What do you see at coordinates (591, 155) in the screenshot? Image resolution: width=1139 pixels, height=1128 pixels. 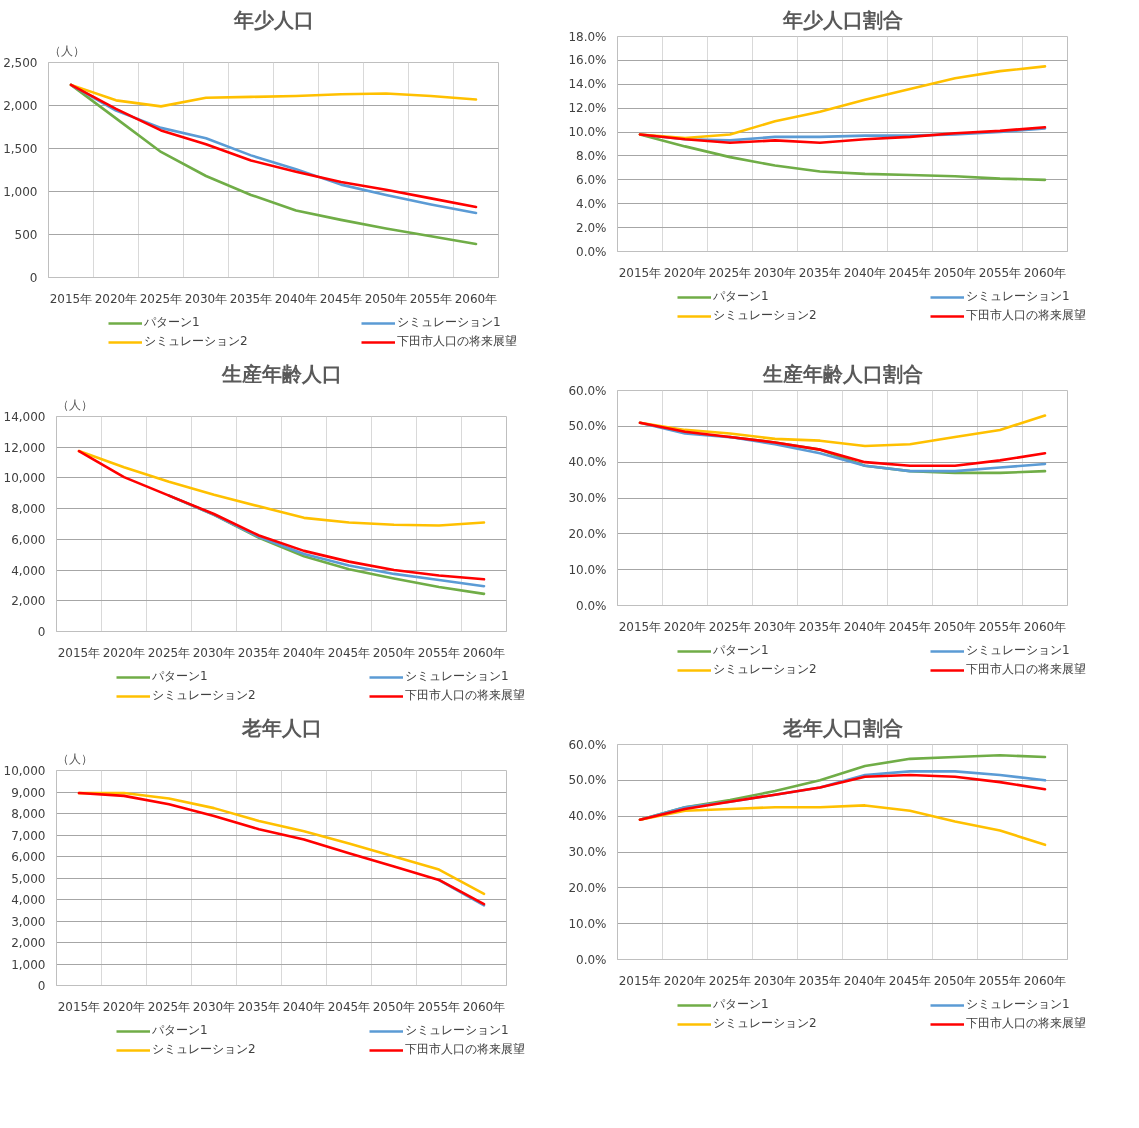 I see `y-tick-label: 8.0%` at bounding box center [591, 155].